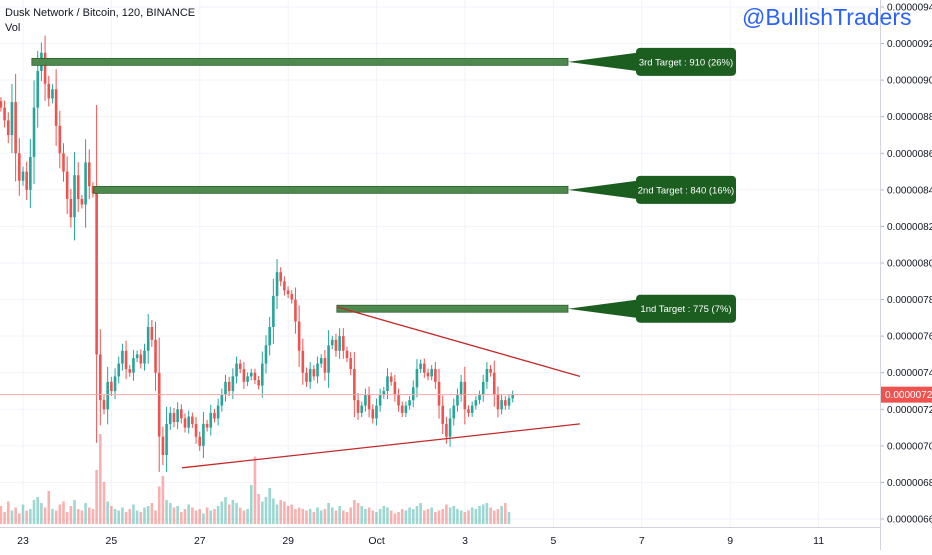  What do you see at coordinates (288, 541) in the screenshot?
I see `x-tick-label: 29` at bounding box center [288, 541].